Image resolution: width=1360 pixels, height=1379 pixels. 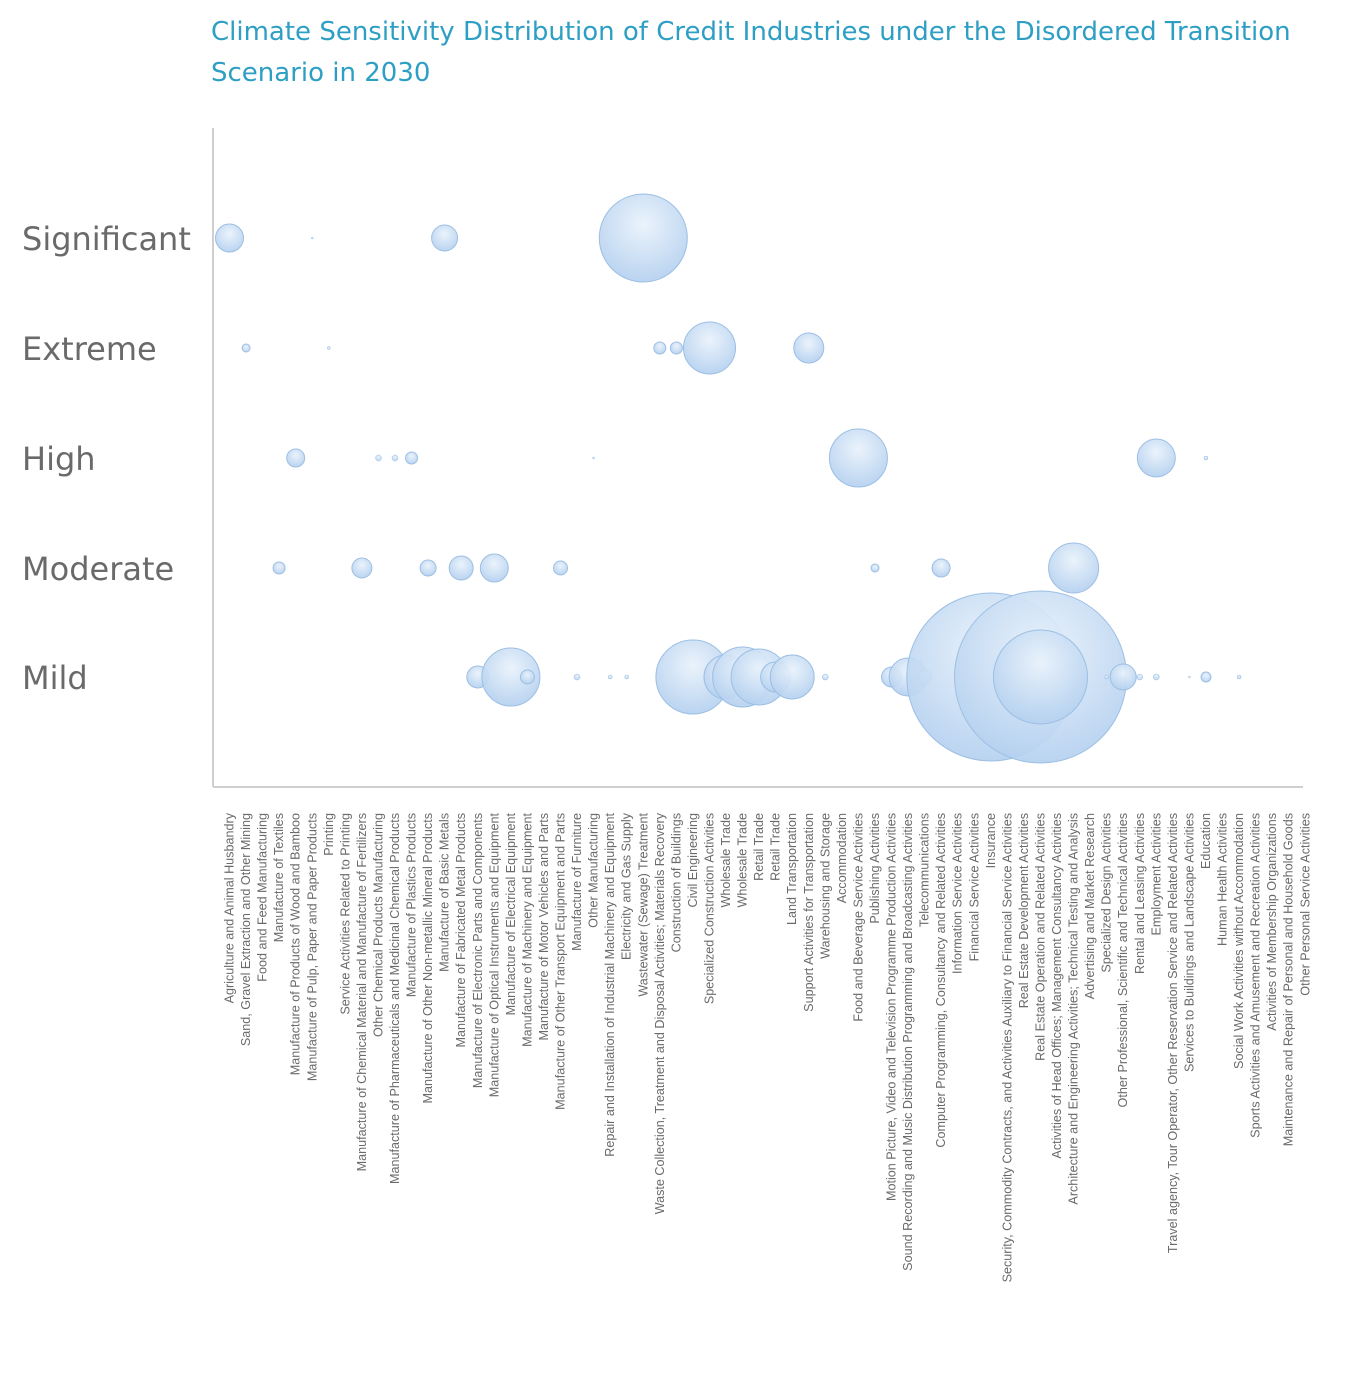 I want to click on x-category-label: Printing, so click(x=329, y=834).